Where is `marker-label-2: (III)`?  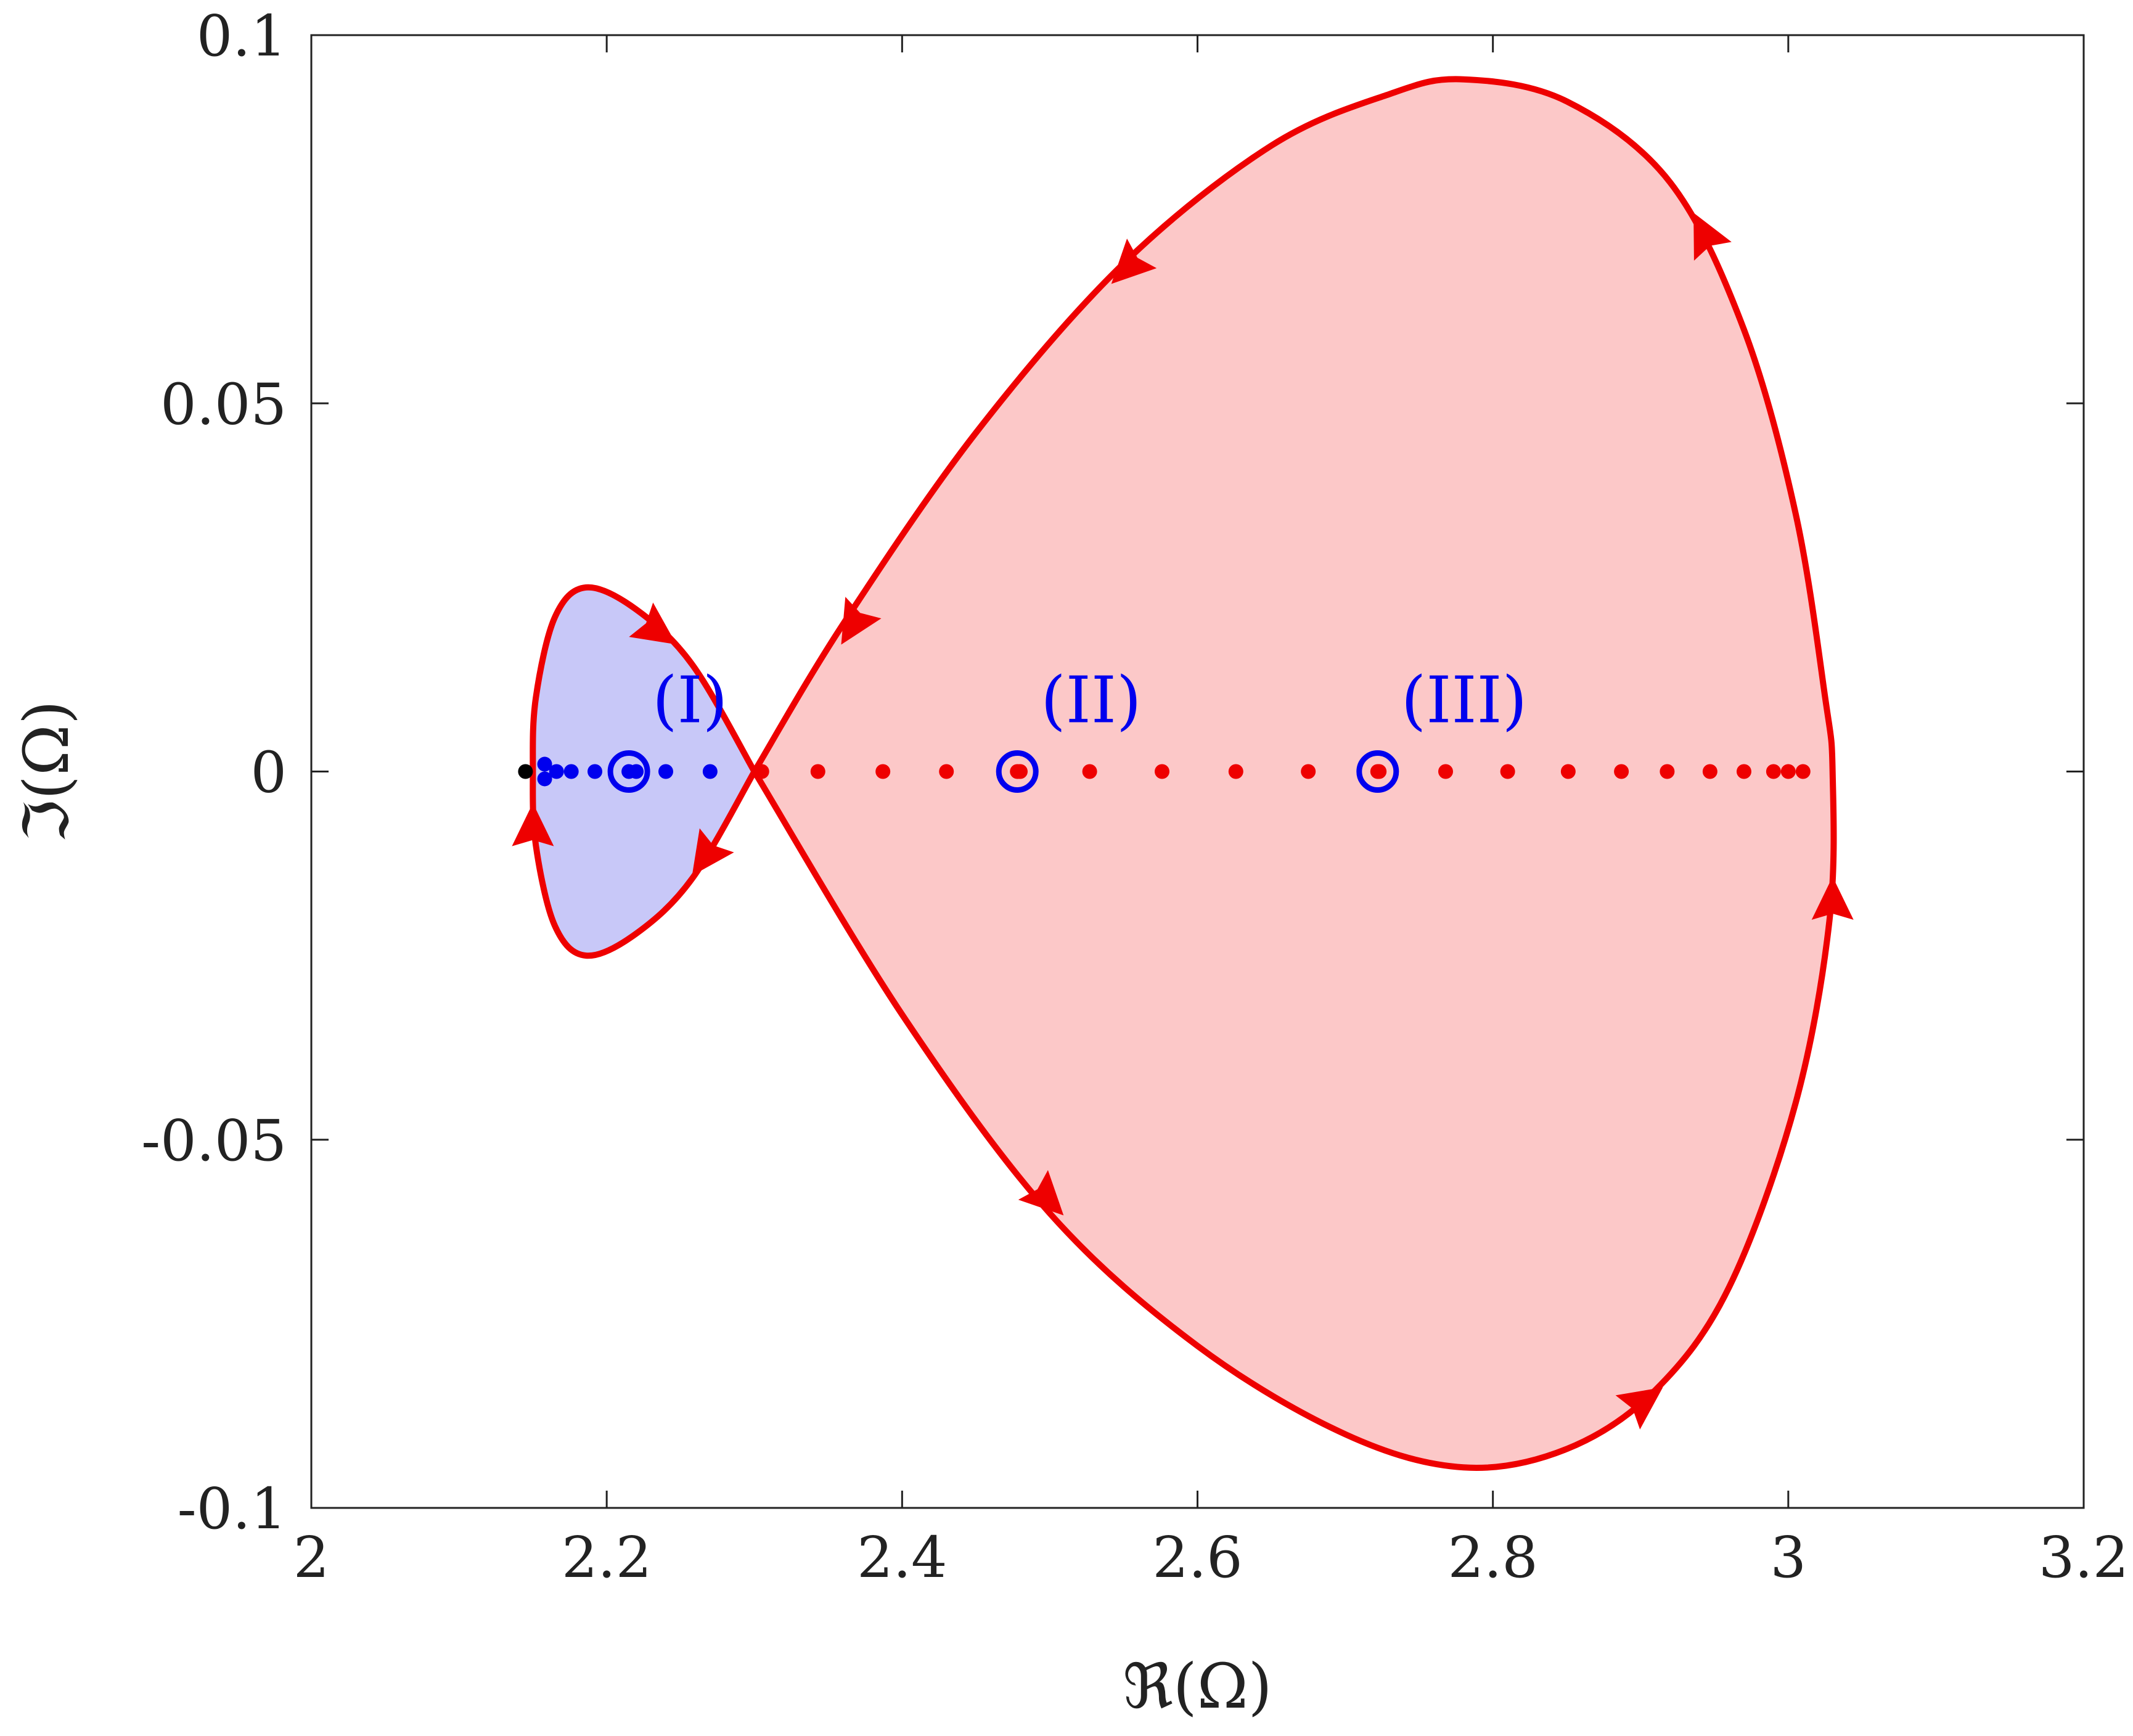
marker-label-2: (III) is located at coordinates (1464, 700).